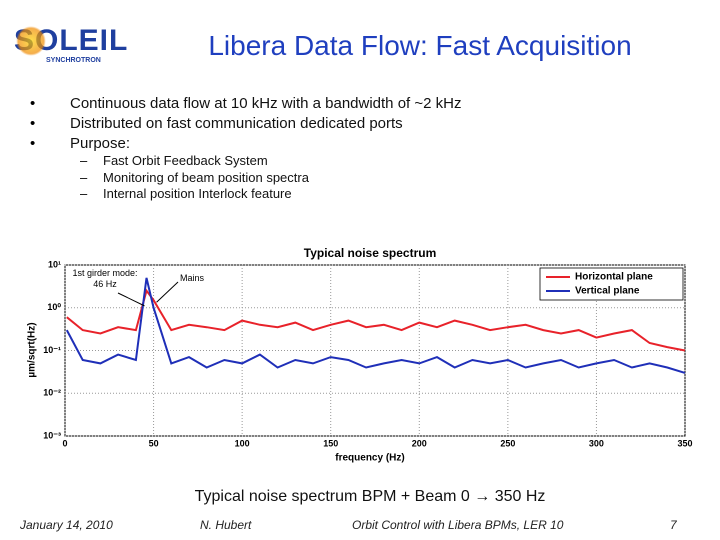 This screenshot has width=720, height=540. I want to click on logo-sun, so click(31, 41).